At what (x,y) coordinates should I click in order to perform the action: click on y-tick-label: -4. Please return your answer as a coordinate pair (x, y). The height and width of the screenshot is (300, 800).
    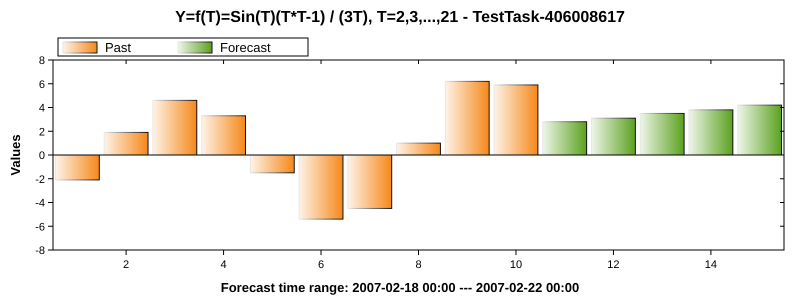
    Looking at the image, I should click on (40, 204).